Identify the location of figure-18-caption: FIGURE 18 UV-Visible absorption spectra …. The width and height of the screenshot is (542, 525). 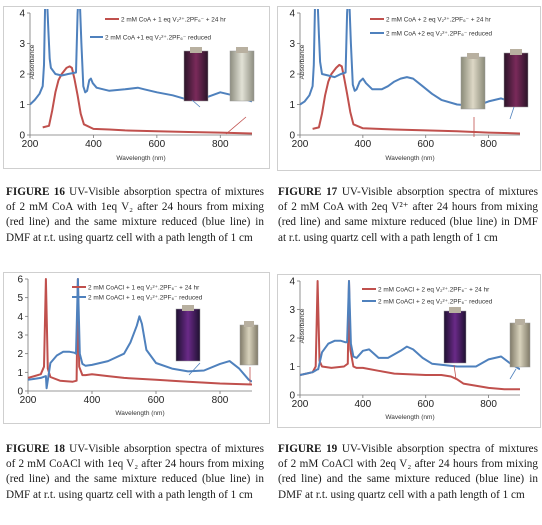
(135, 472).